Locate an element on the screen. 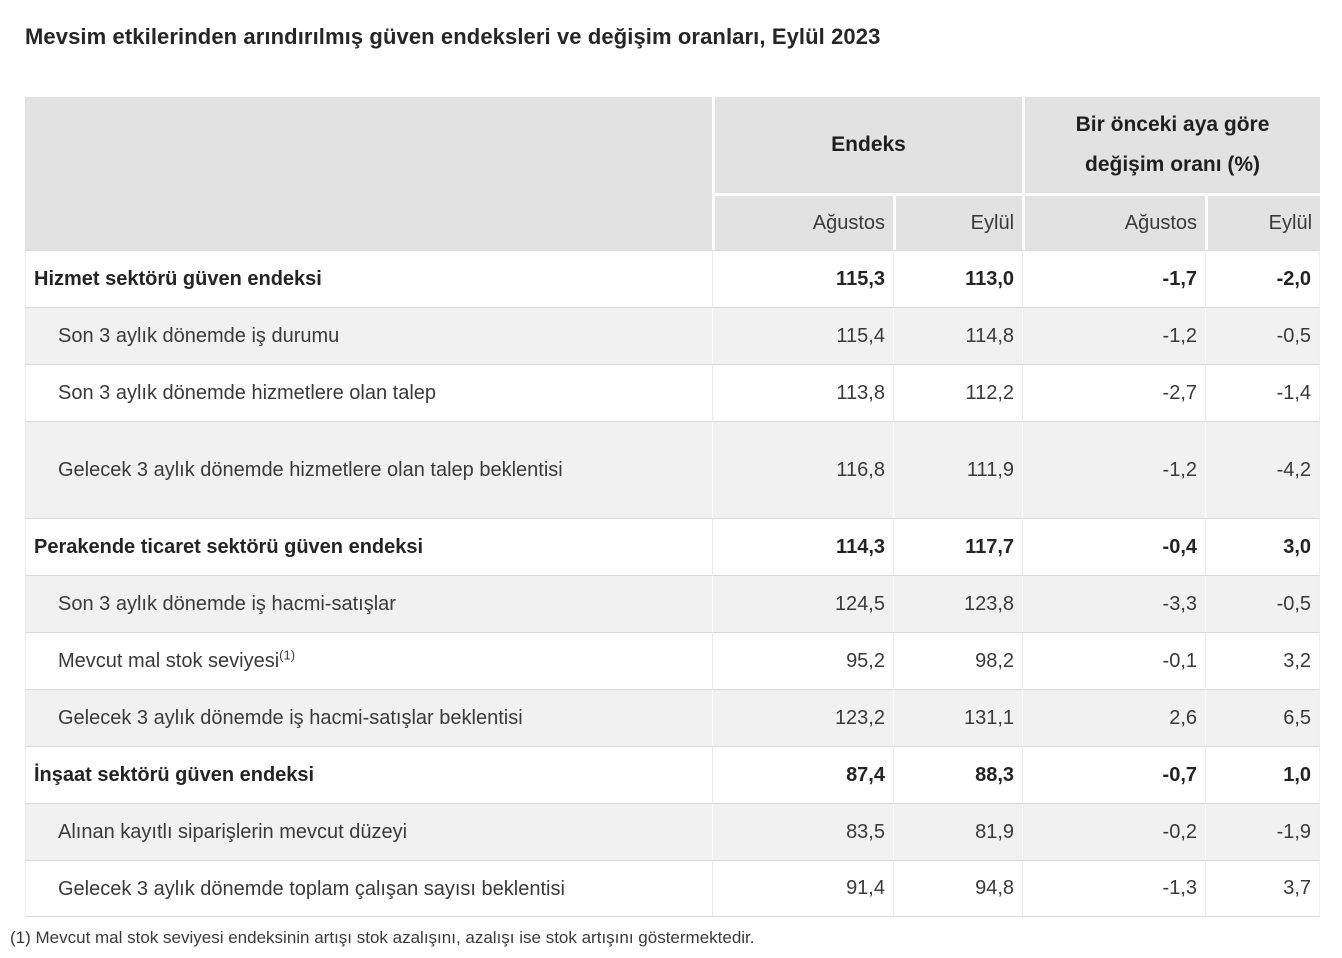 The image size is (1342, 958). cell-endeks-agustos: 83,5 is located at coordinates (802, 831).